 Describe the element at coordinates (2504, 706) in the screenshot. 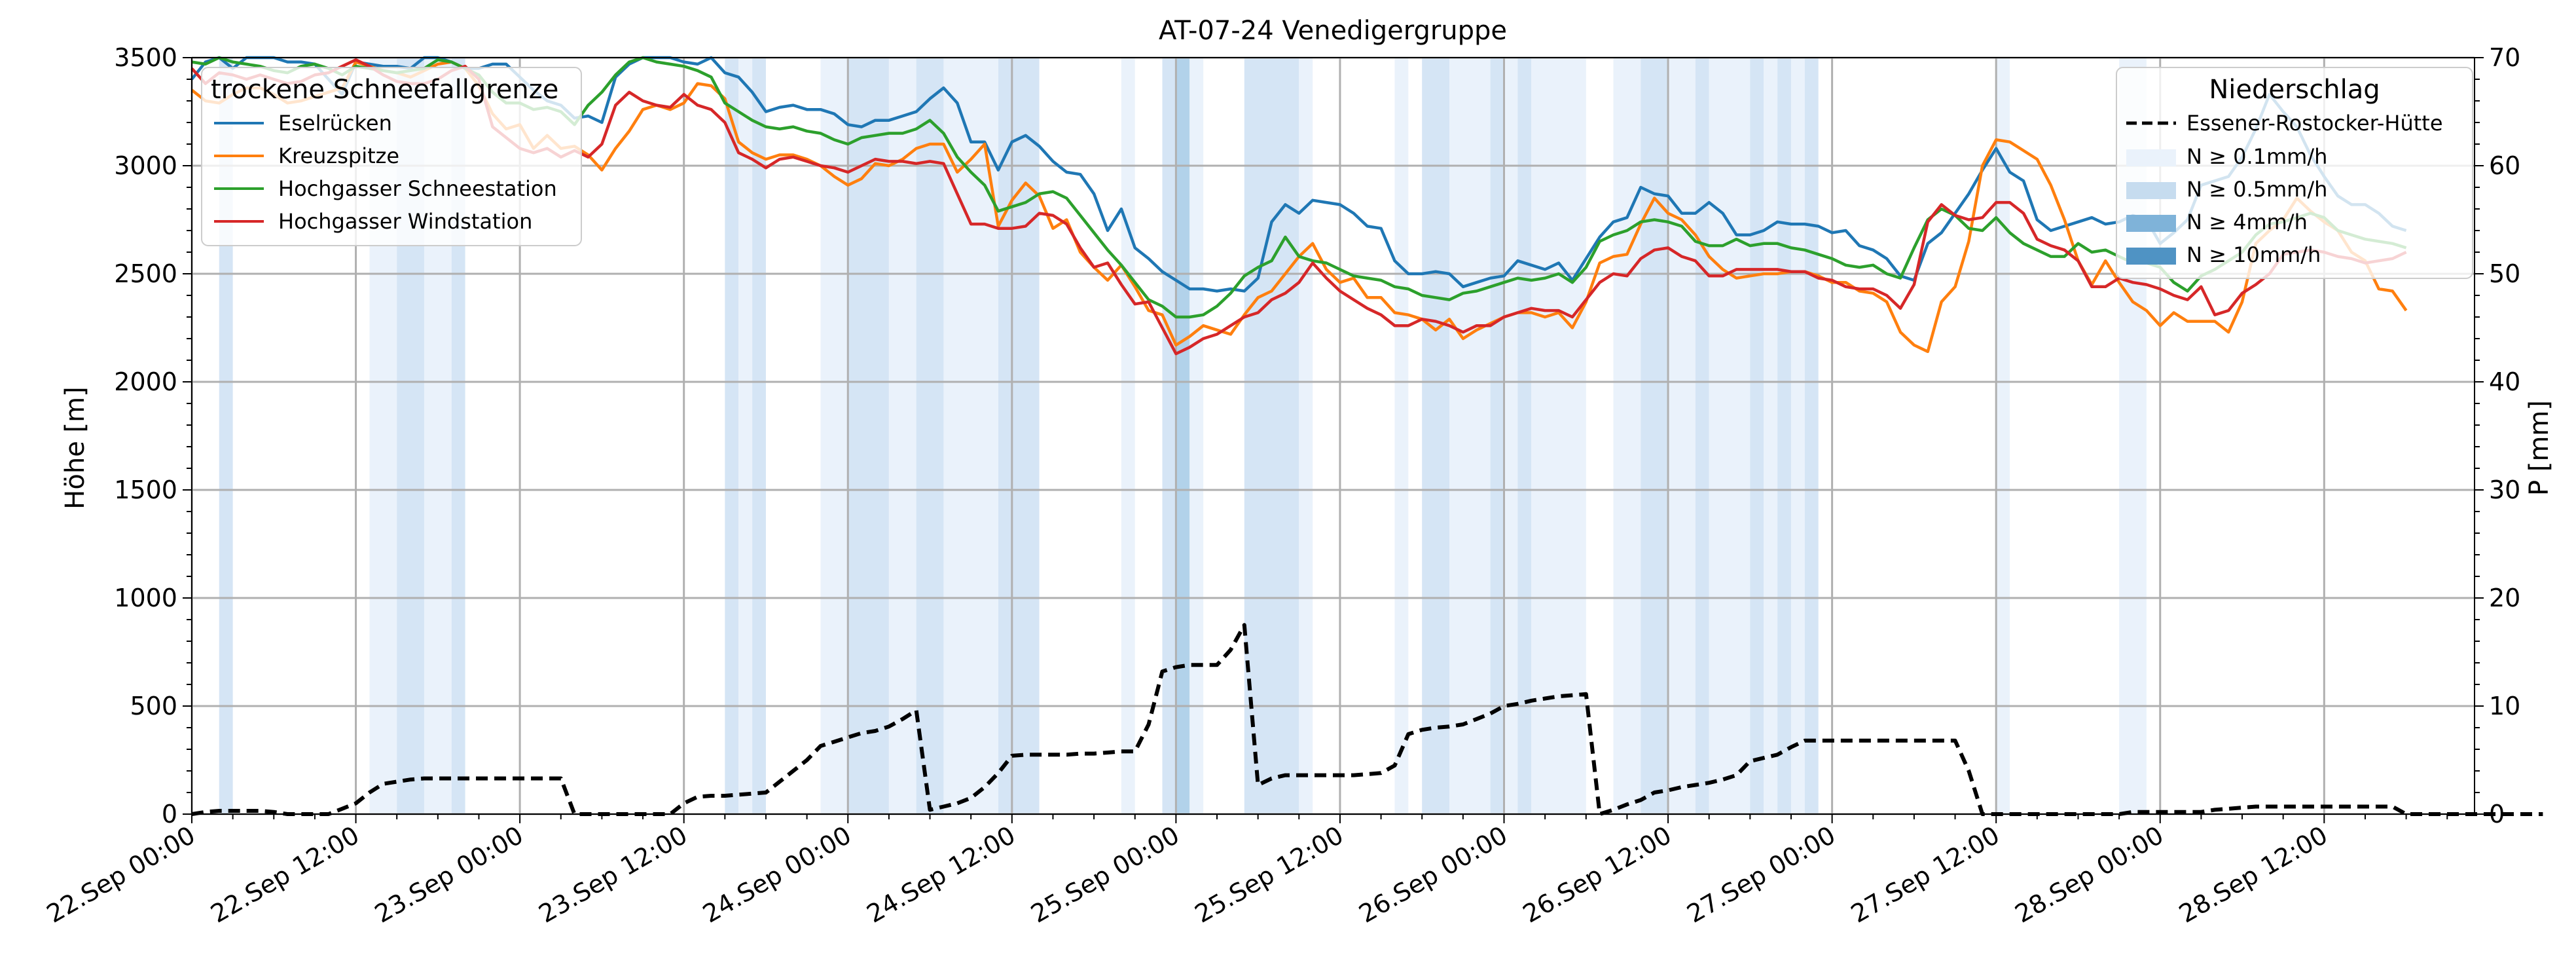

I see `y-tick-label-right-1: 10` at that location.